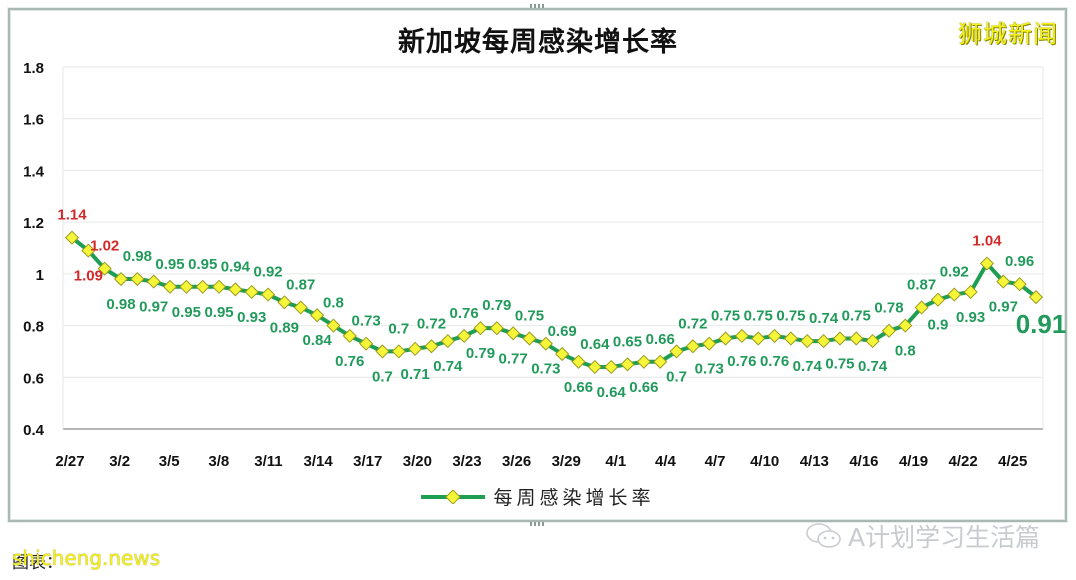  Describe the element at coordinates (480, 353) in the screenshot. I see `data-label: 0.79` at that location.